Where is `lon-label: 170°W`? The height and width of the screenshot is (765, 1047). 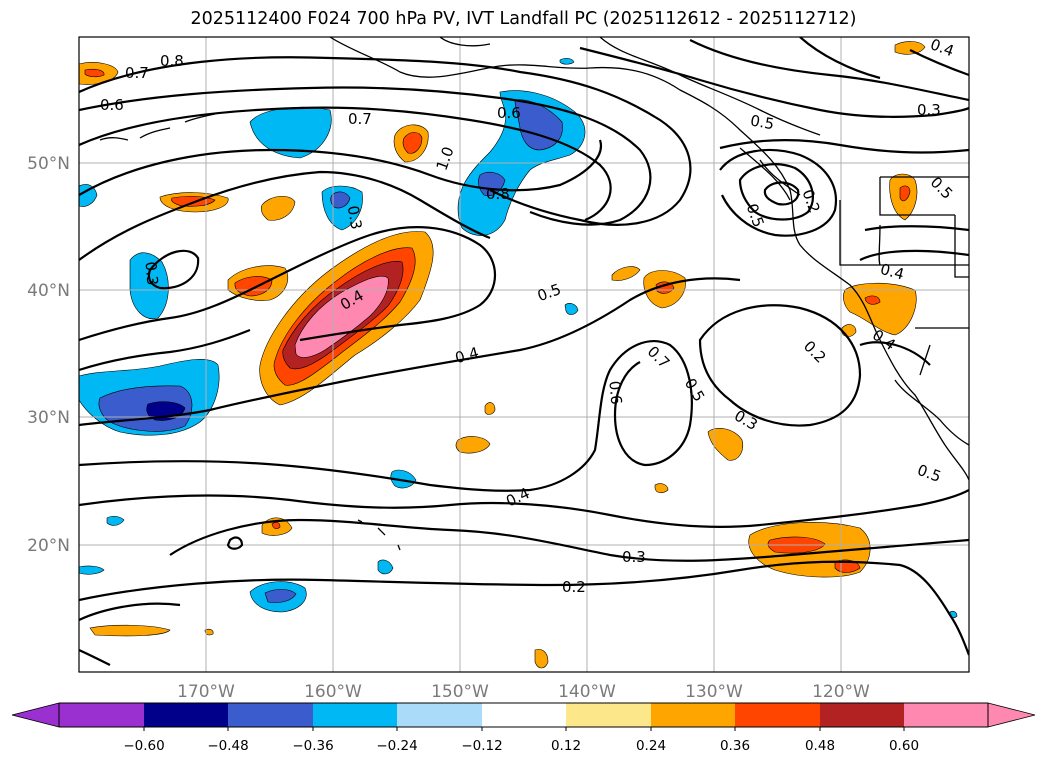 lon-label: 170°W is located at coordinates (206, 692).